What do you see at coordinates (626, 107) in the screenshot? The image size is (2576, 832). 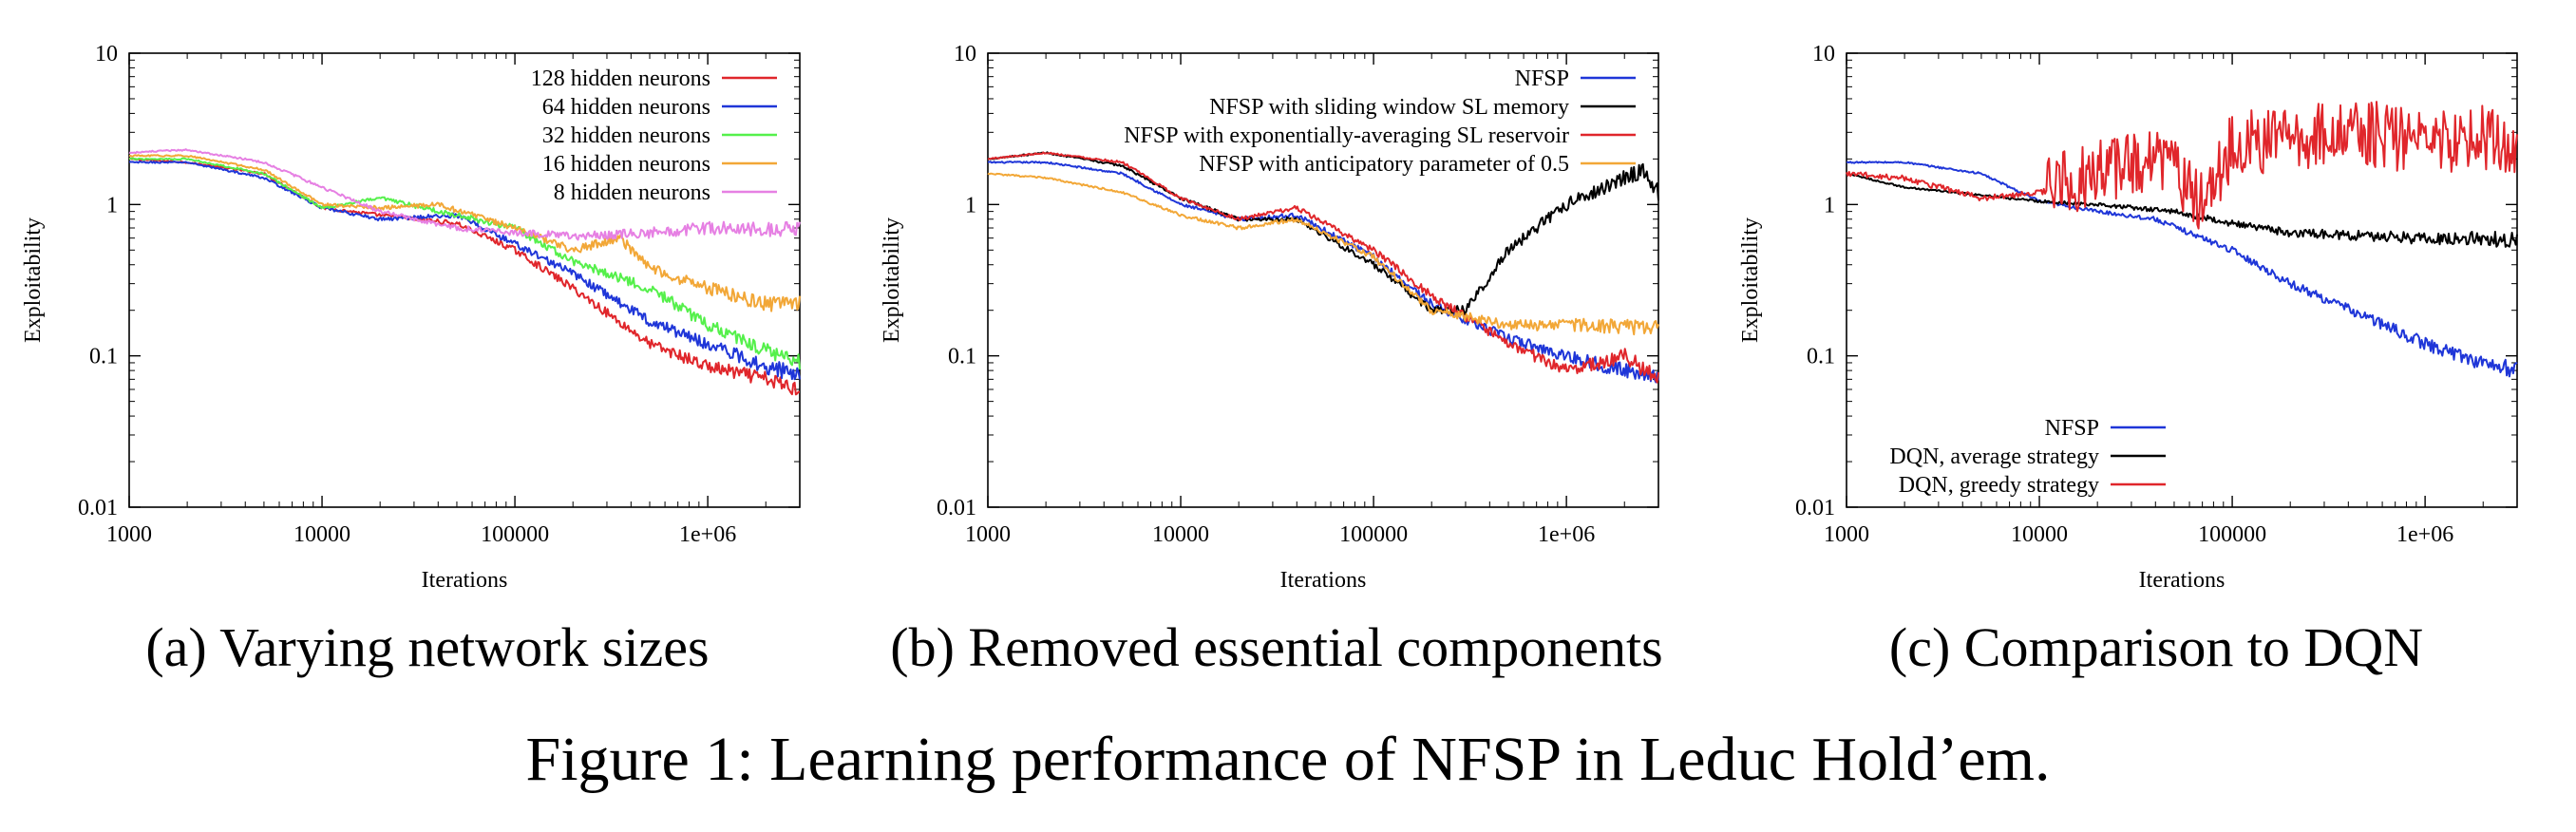 I see `legend-label: 64 hidden neurons` at bounding box center [626, 107].